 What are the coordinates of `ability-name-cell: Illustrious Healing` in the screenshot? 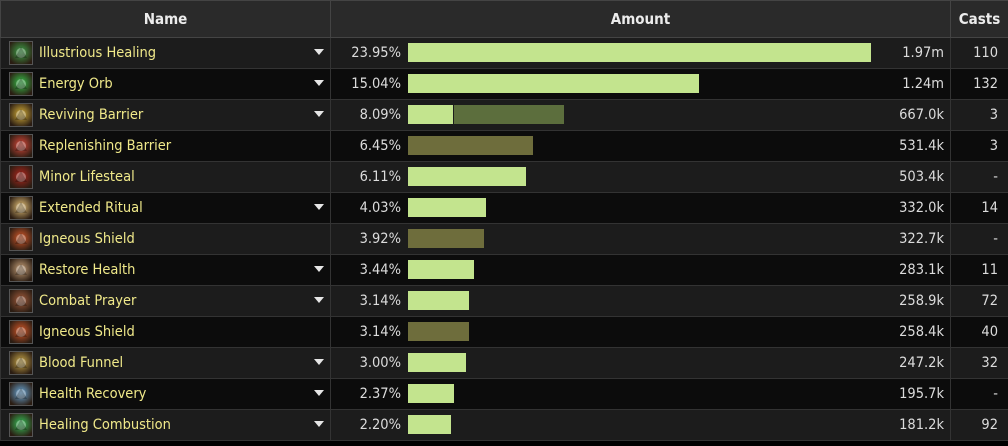 It's located at (165, 53).